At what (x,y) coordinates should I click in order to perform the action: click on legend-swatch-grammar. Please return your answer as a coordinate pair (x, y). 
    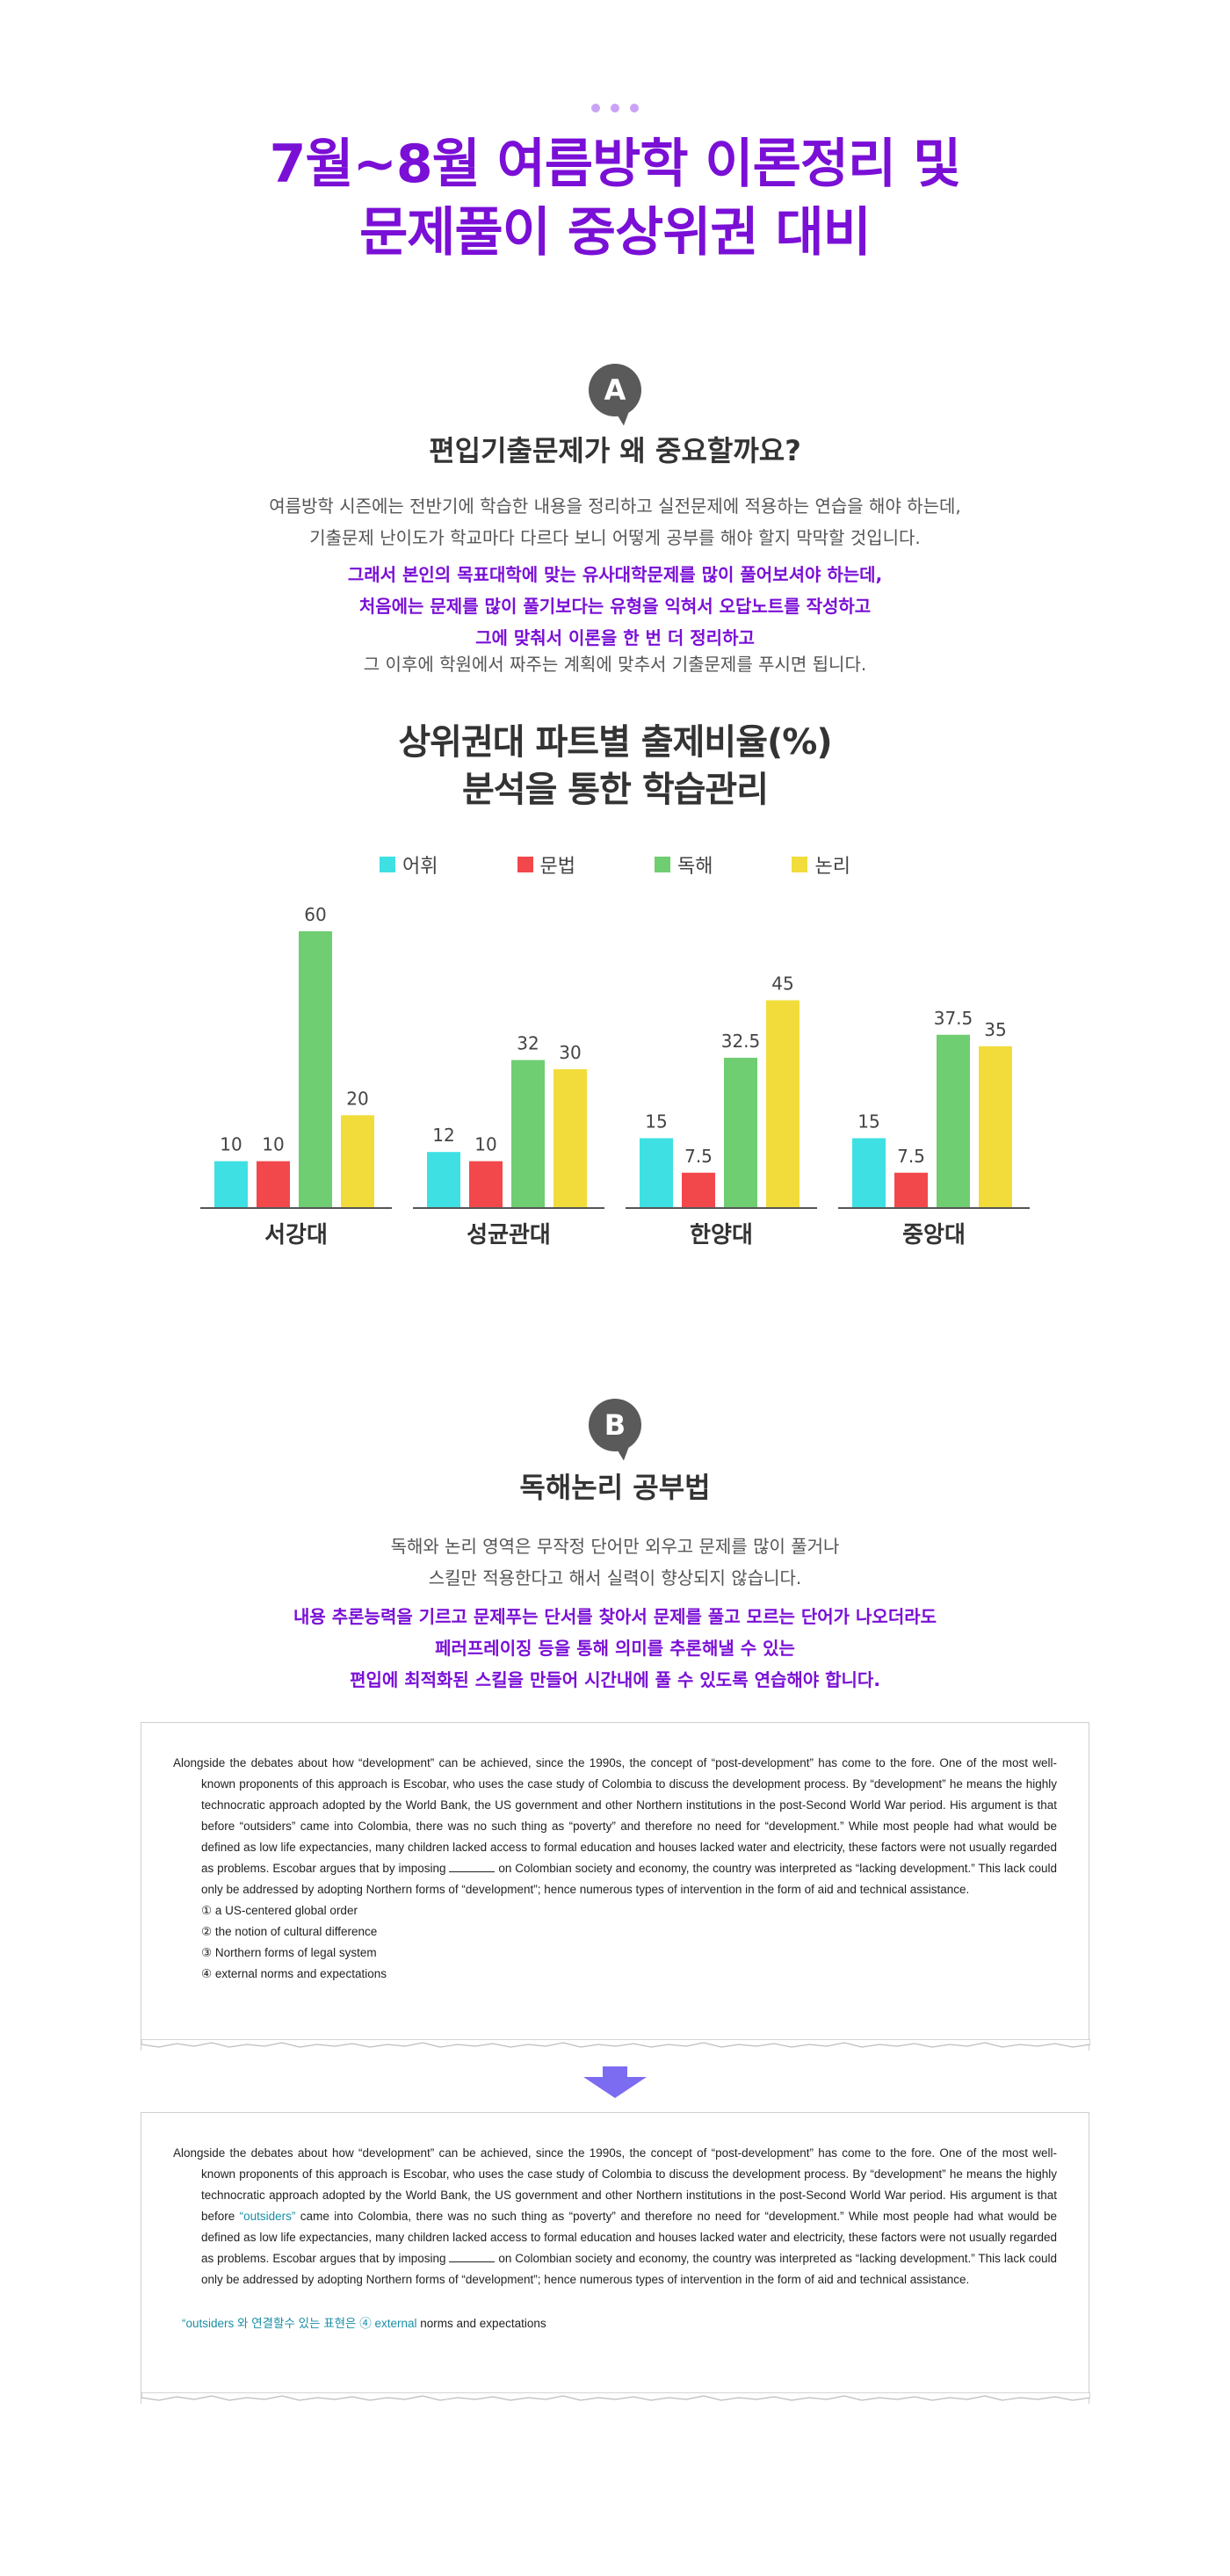
    Looking at the image, I should click on (525, 864).